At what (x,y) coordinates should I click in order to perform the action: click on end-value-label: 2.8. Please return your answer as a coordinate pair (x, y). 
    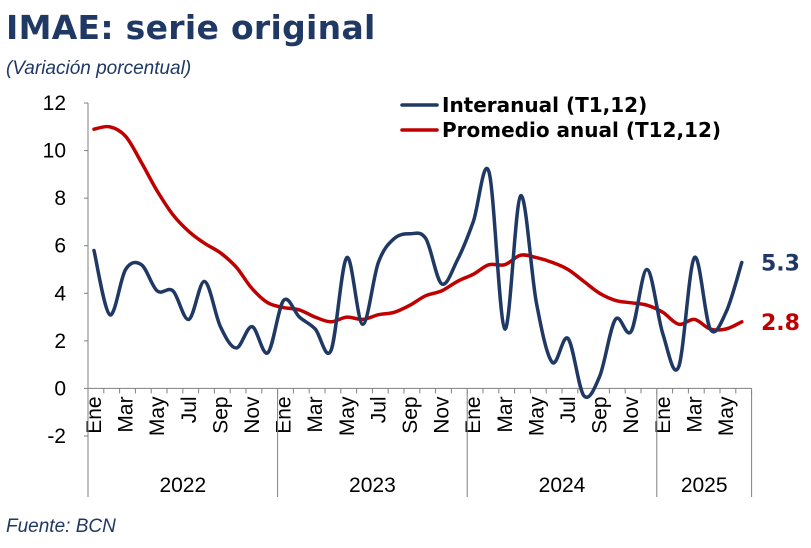
    Looking at the image, I should click on (780, 323).